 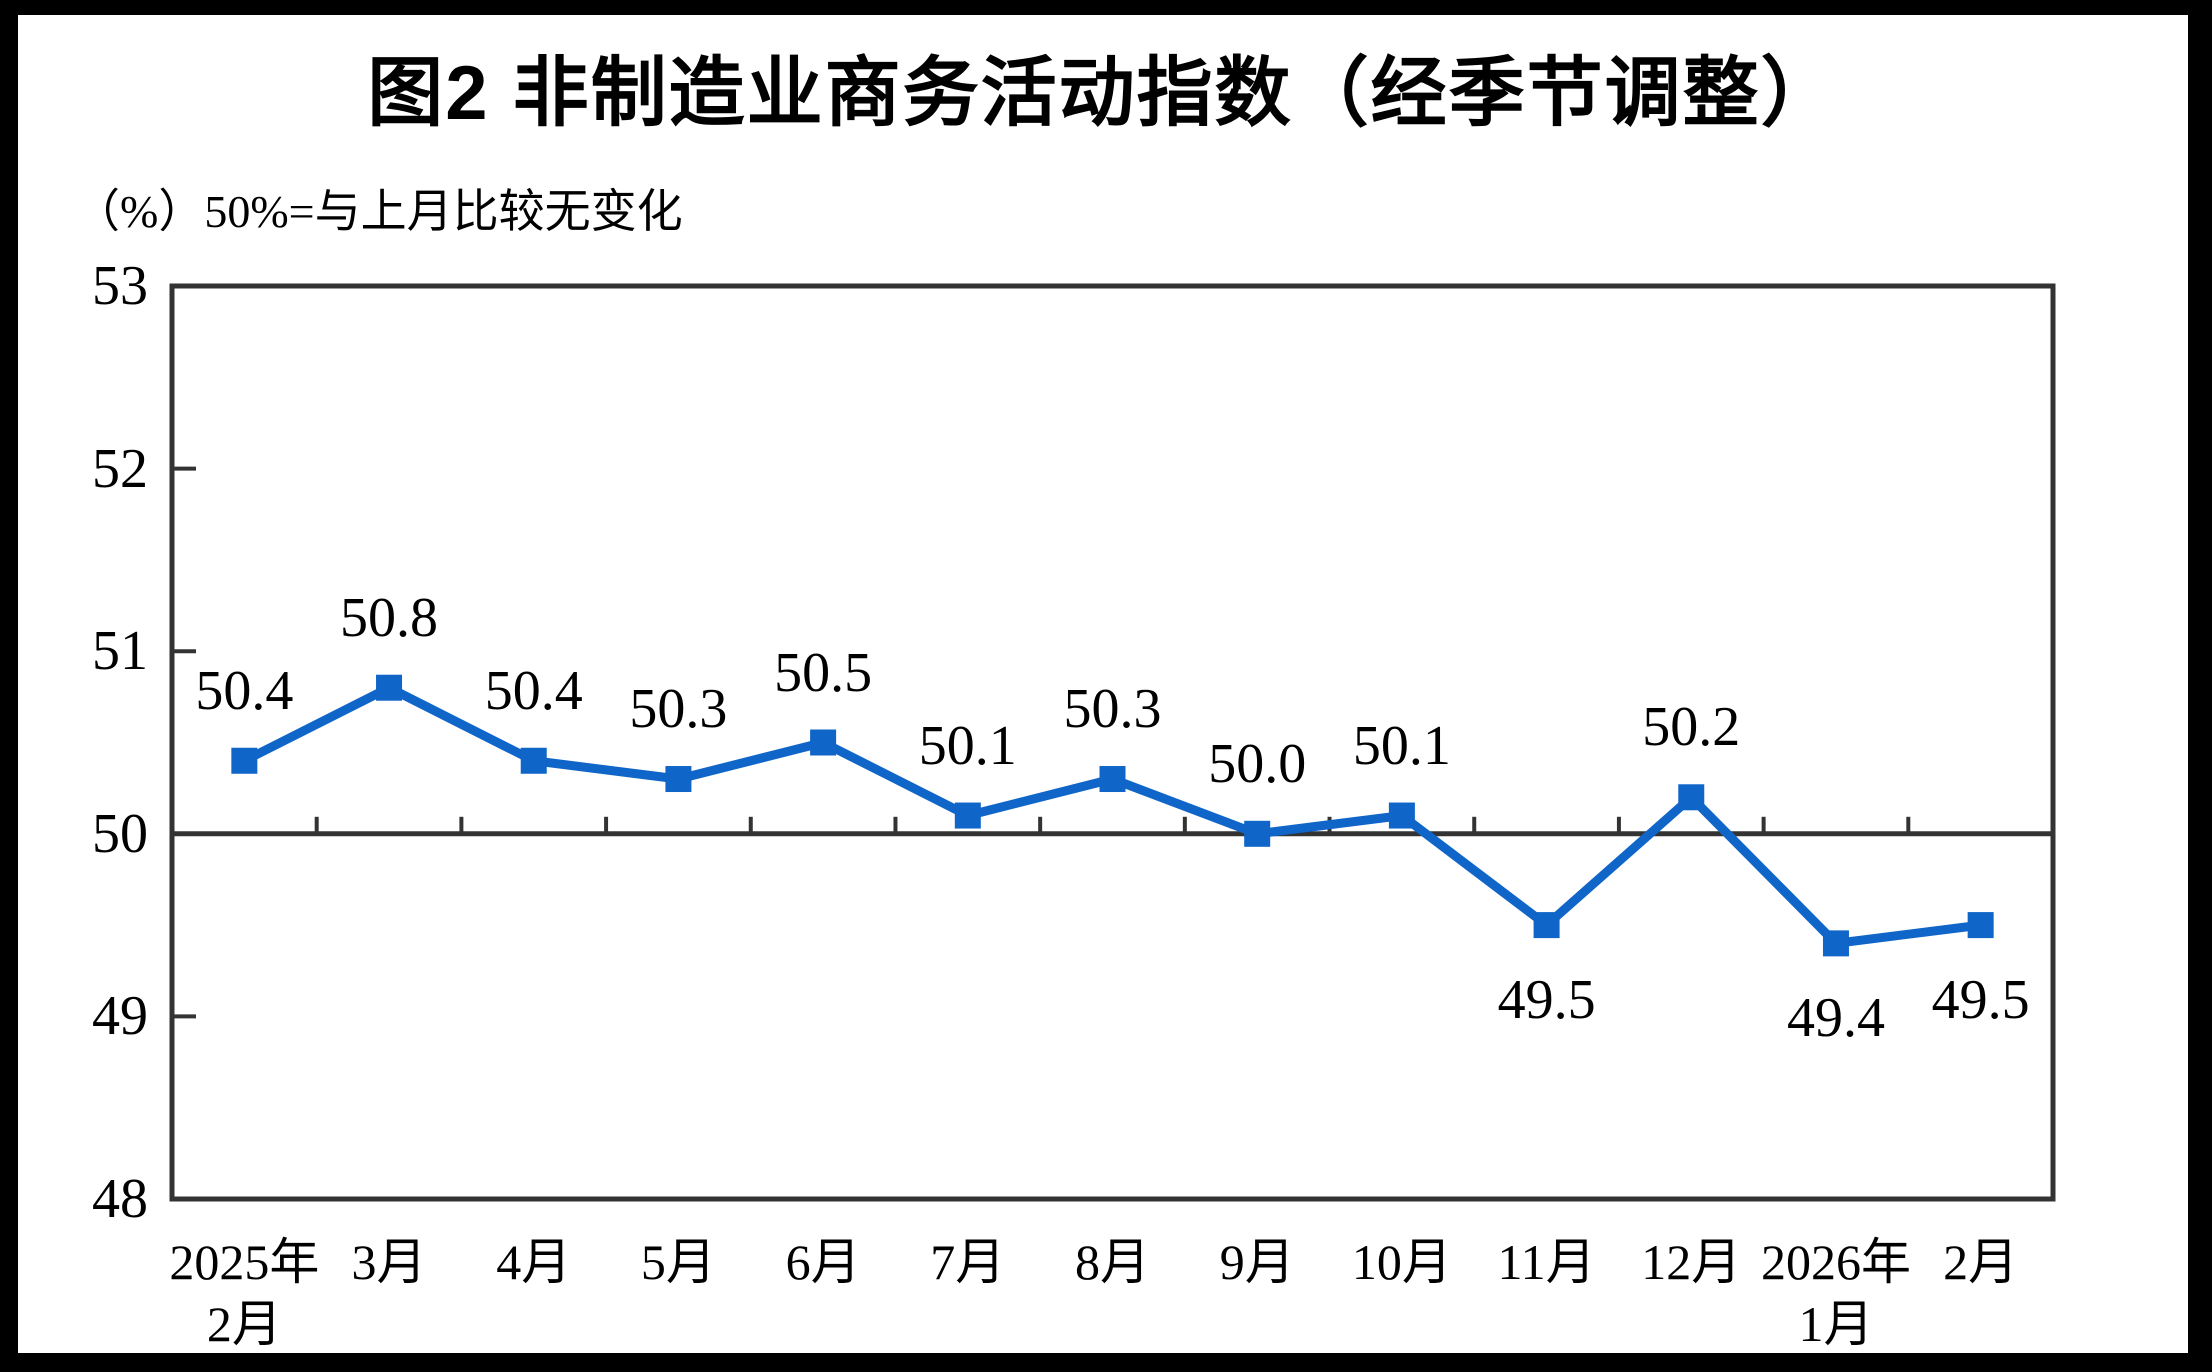 I want to click on x-axis-category-label: 2026年 1月, so click(x=1835, y=1293).